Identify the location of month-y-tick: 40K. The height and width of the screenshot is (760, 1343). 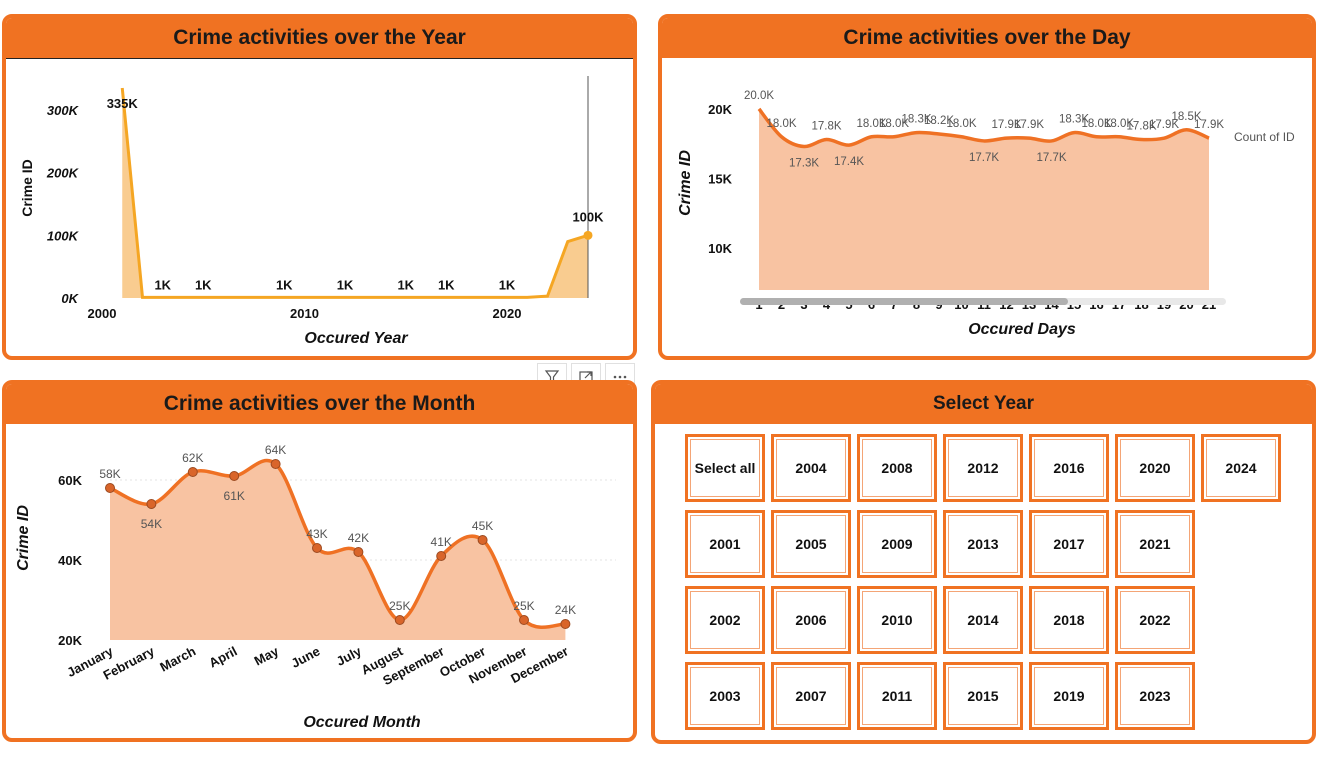
(70, 560).